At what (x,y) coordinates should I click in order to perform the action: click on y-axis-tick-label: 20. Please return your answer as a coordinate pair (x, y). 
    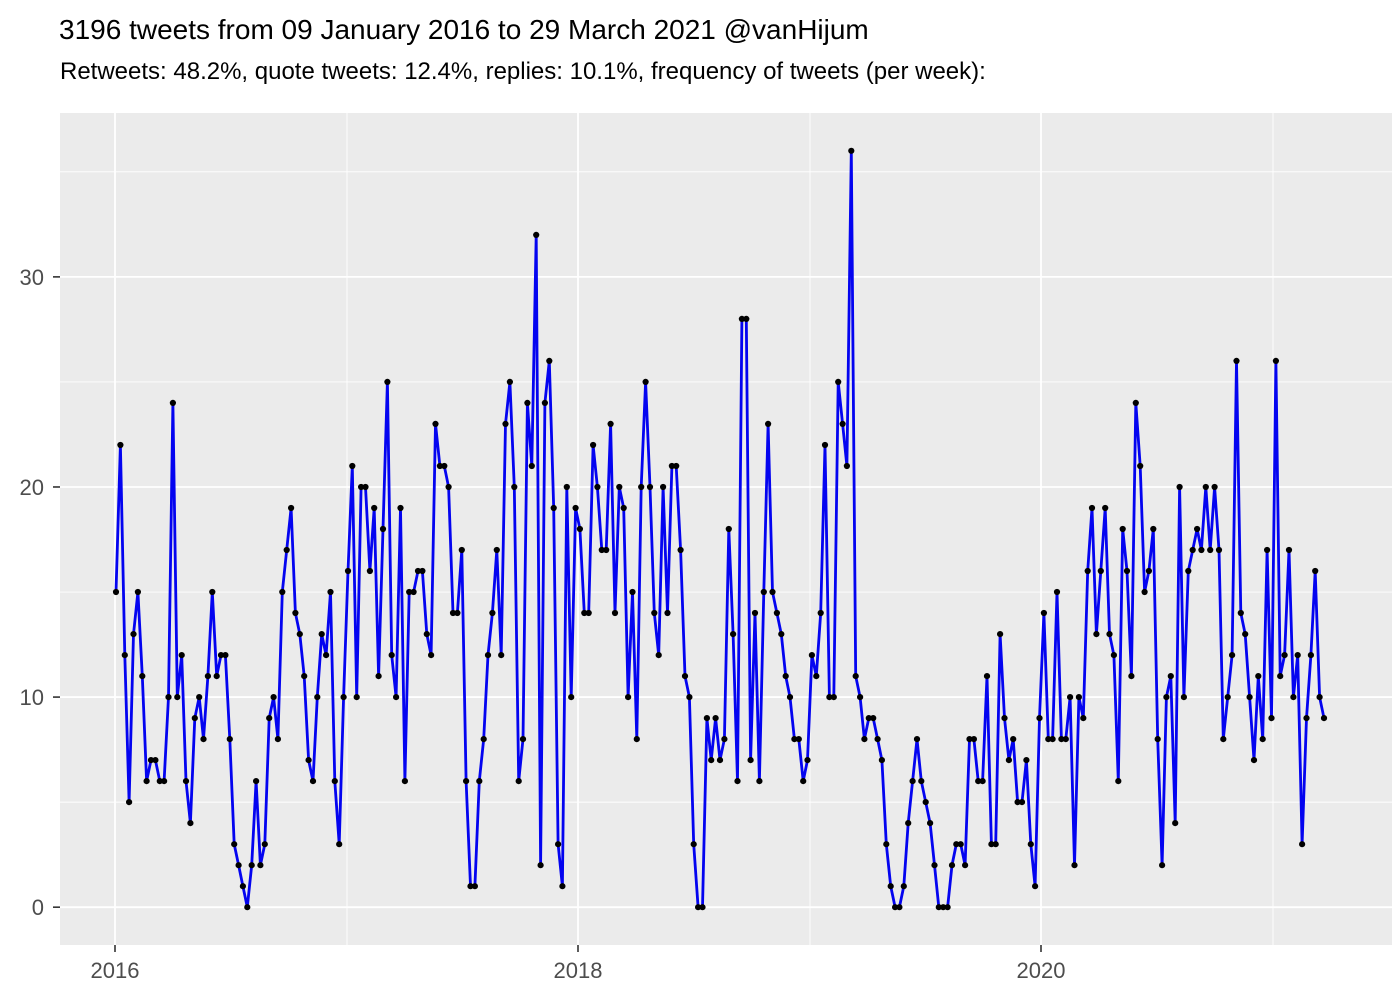
    Looking at the image, I should click on (32, 487).